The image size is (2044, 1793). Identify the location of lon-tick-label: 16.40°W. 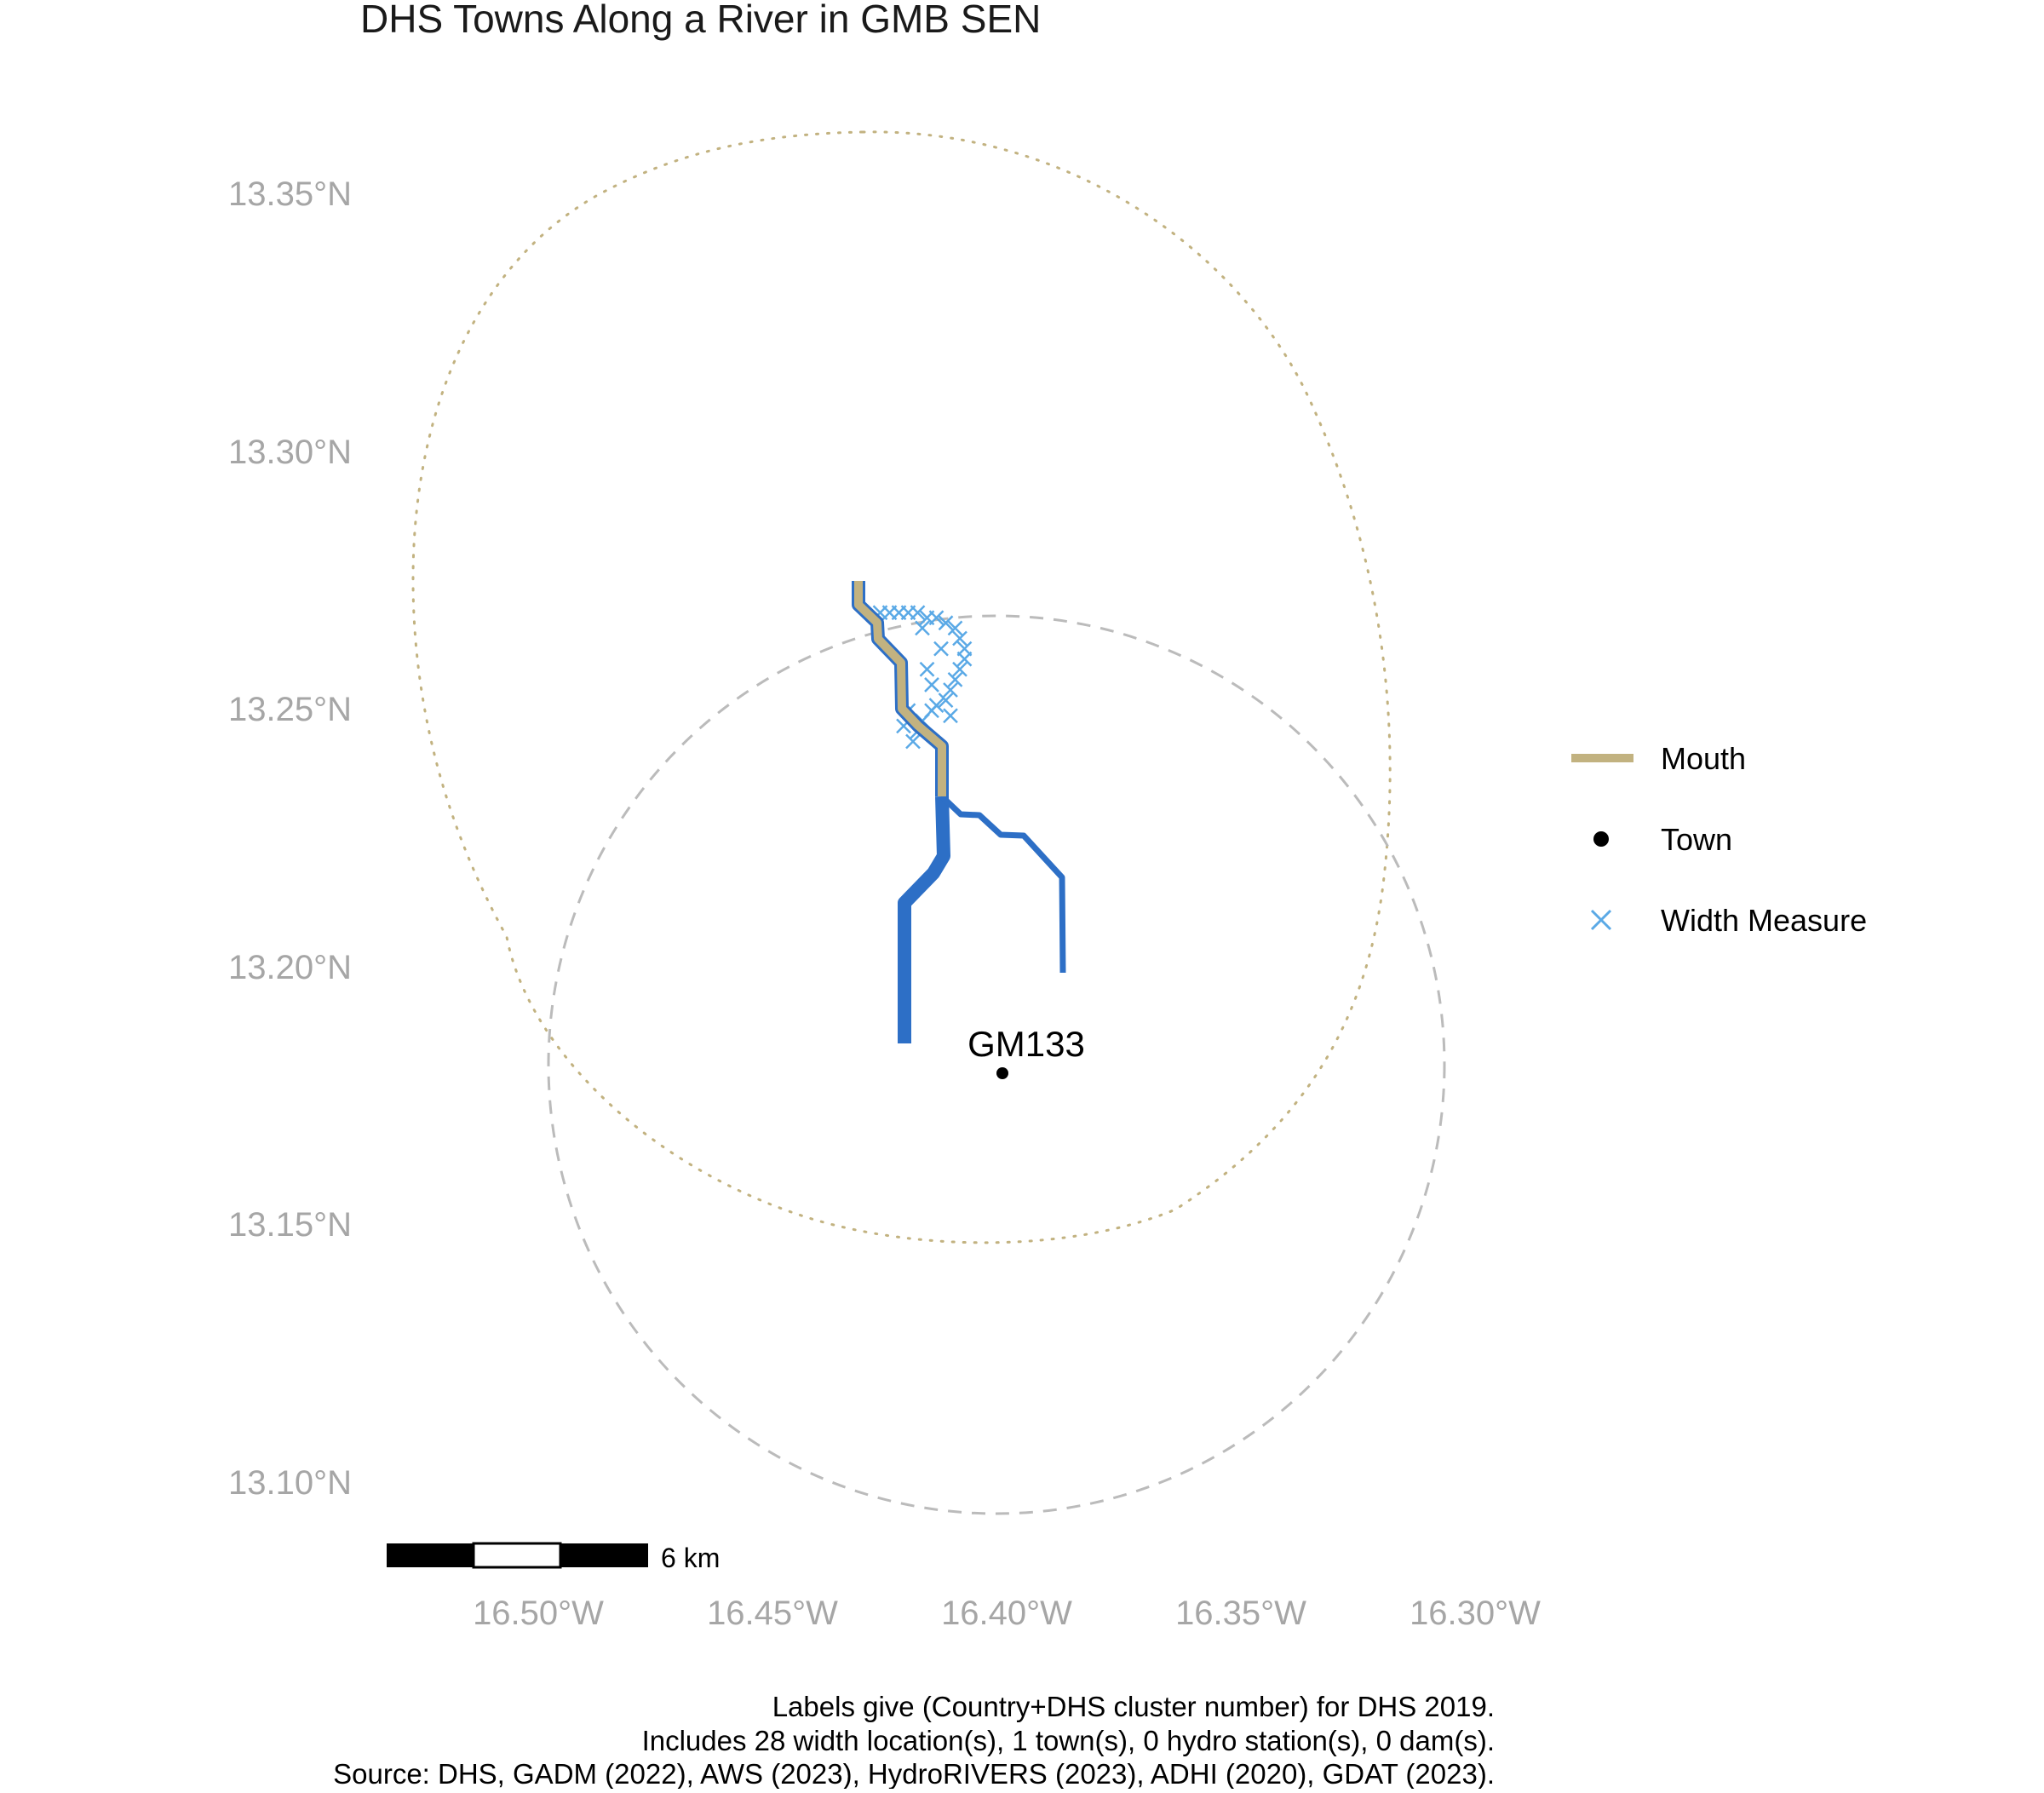
(1006, 1614).